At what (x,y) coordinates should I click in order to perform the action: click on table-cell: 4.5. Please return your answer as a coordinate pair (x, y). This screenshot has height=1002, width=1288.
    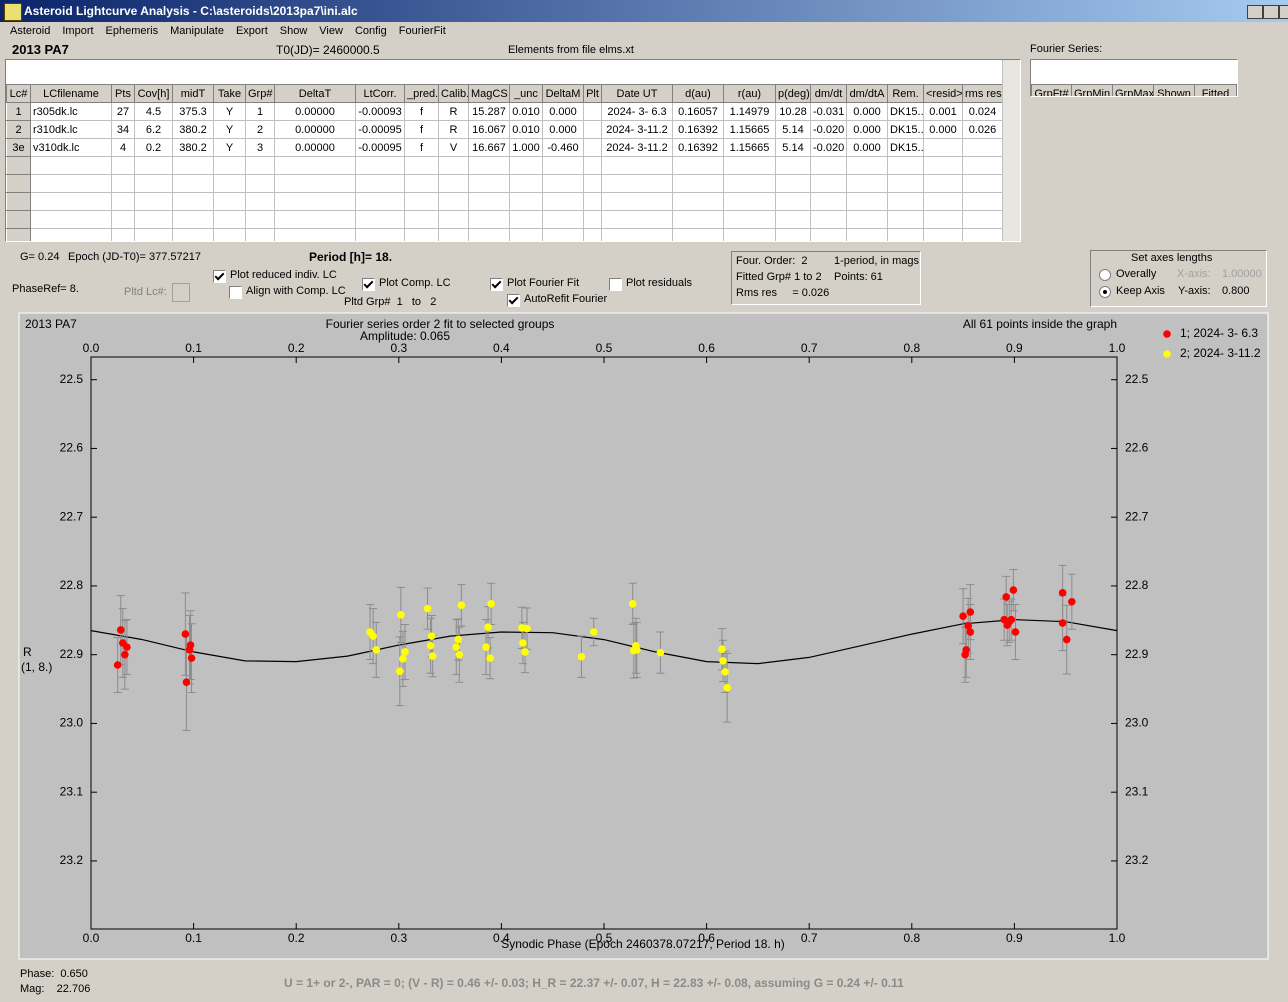
    Looking at the image, I should click on (153, 111).